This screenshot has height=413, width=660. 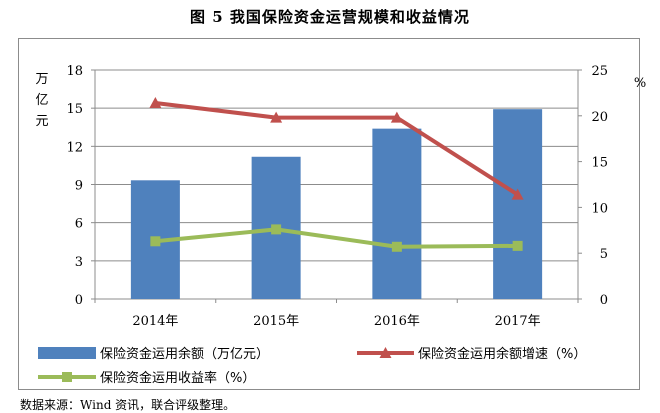 What do you see at coordinates (337, 148) in the screenshot?
I see `growth-series-line` at bounding box center [337, 148].